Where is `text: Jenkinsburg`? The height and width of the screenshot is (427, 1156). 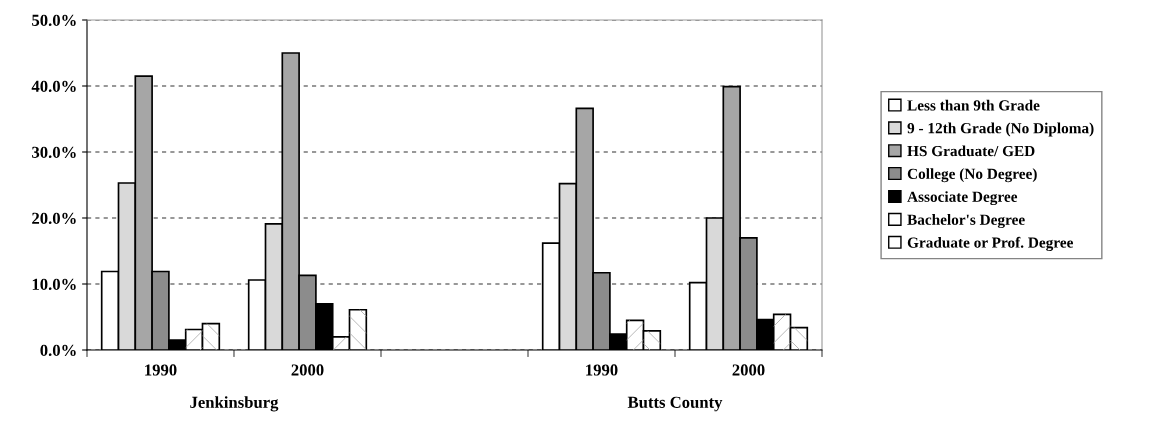 text: Jenkinsburg is located at coordinates (234, 404).